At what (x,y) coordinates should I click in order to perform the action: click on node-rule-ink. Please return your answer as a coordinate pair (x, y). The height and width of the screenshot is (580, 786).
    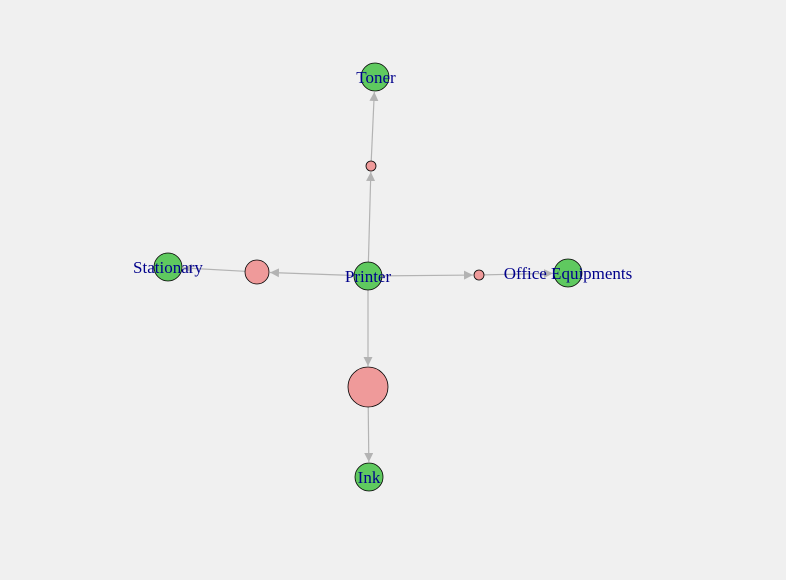
    Looking at the image, I should click on (368, 387).